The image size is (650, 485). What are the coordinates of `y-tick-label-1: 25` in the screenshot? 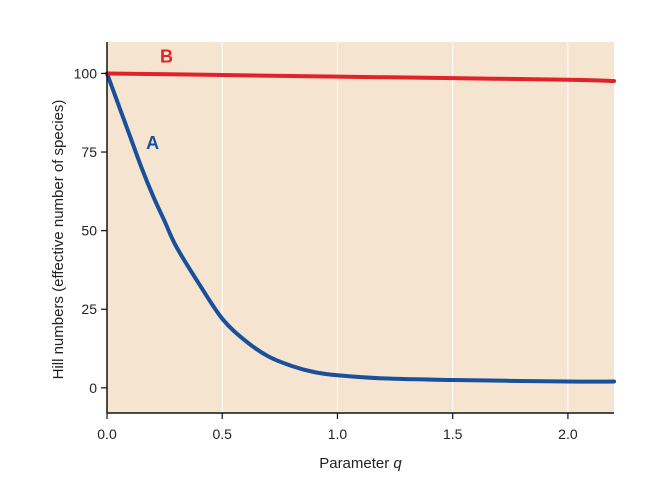 It's located at (89, 309).